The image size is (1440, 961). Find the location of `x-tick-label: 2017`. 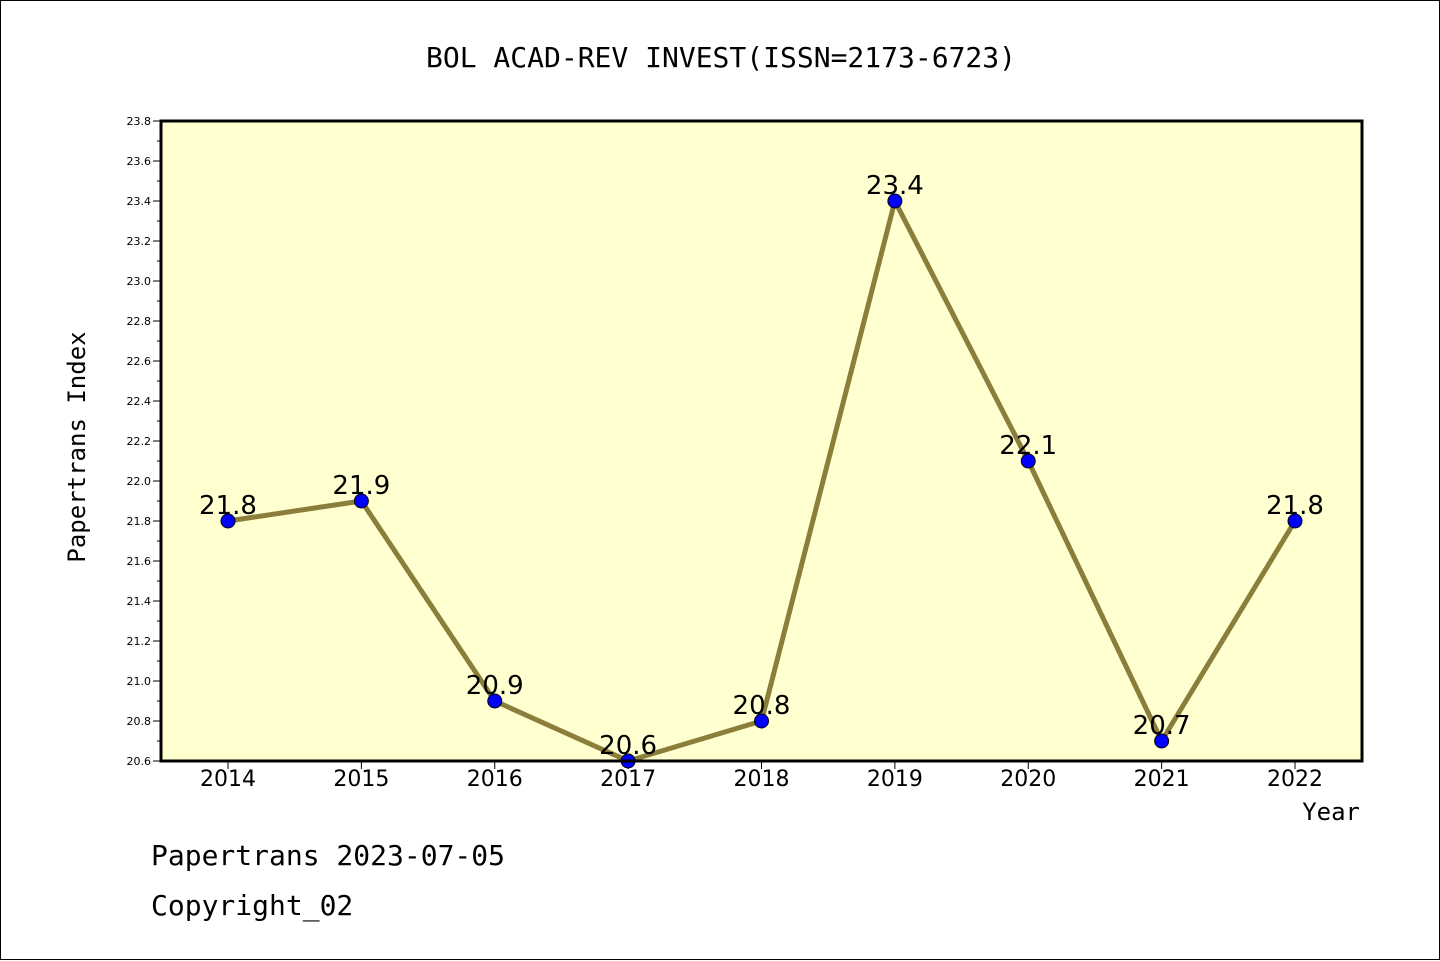

x-tick-label: 2017 is located at coordinates (628, 779).